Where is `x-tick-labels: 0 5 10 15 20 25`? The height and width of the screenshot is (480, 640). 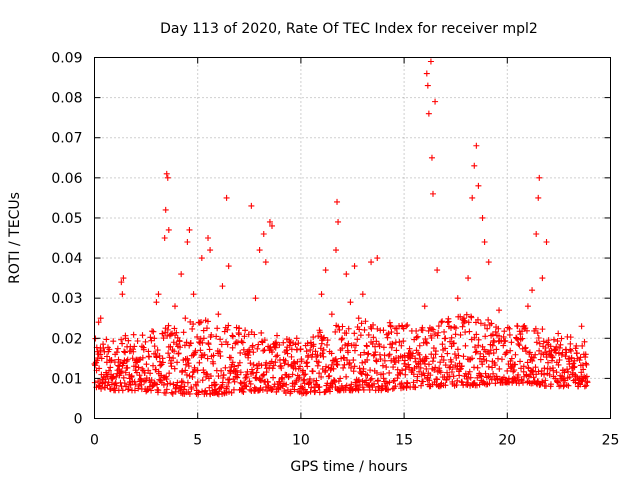 x-tick-labels: 0 5 10 15 20 25 is located at coordinates (354, 441).